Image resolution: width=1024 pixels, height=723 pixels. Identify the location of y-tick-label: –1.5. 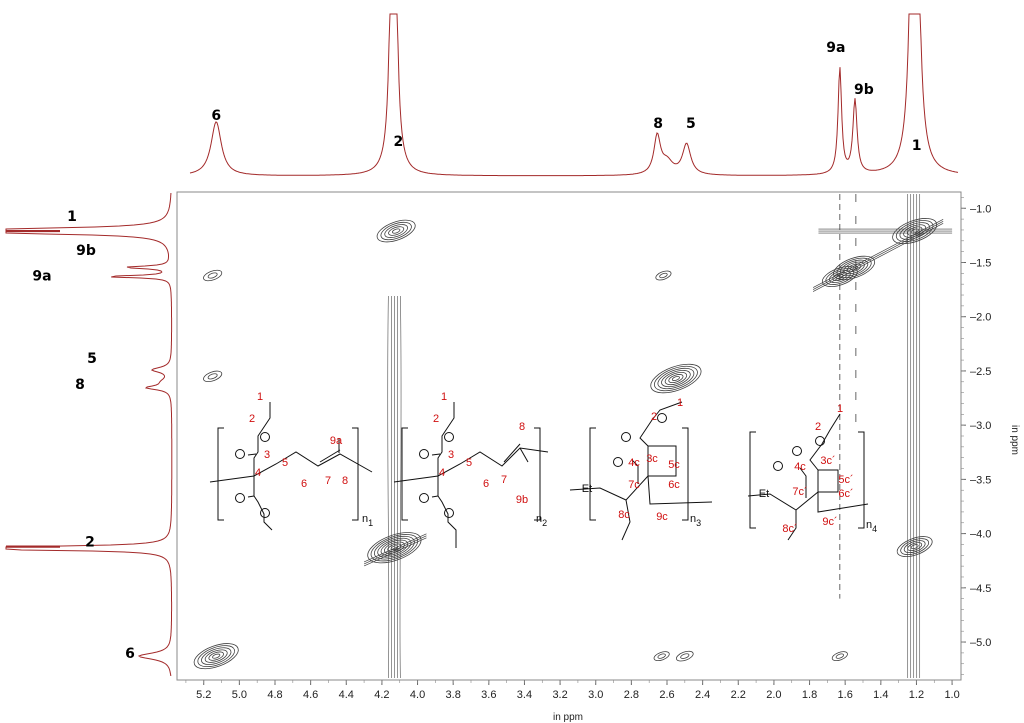
(980, 263).